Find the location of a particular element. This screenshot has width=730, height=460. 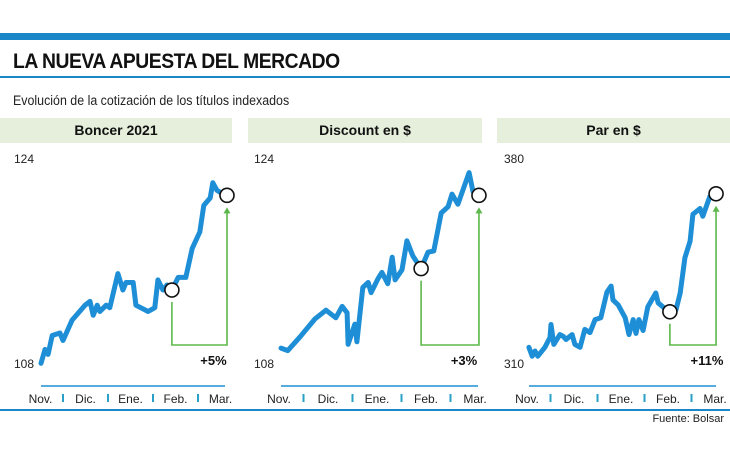

panel-title-discount: Discount en $ is located at coordinates (365, 130).